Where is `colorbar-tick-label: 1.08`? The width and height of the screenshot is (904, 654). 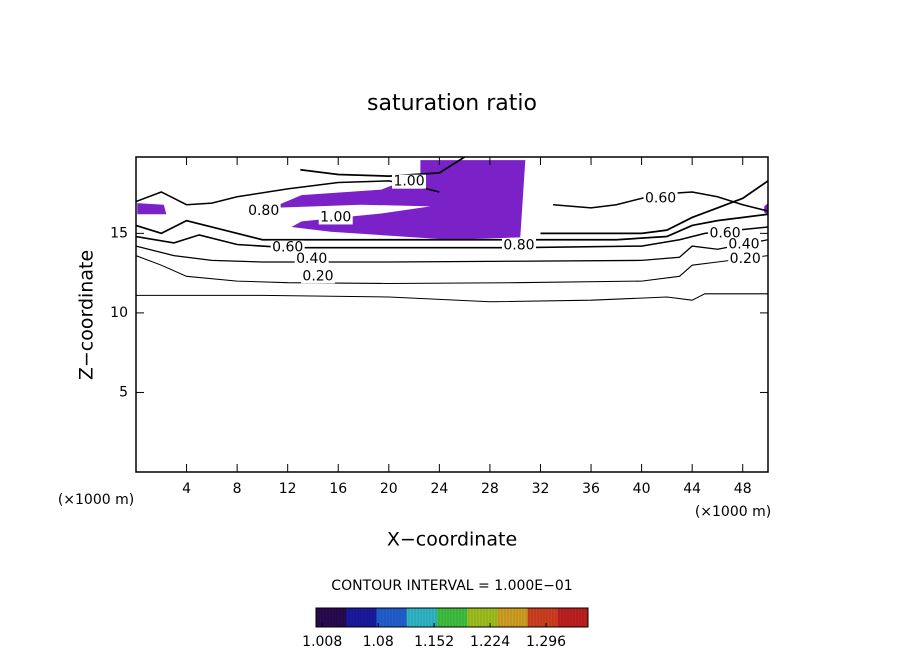
colorbar-tick-label: 1.08 is located at coordinates (378, 642).